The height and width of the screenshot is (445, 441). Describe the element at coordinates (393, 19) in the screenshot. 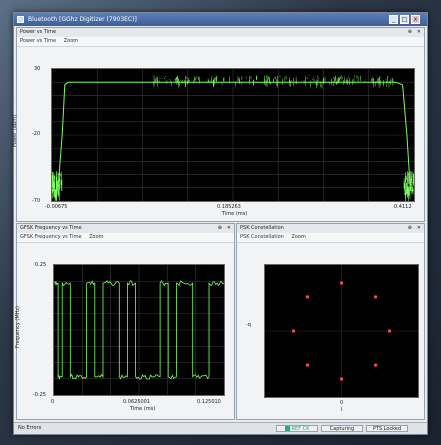

I see `minimize-button: _` at that location.